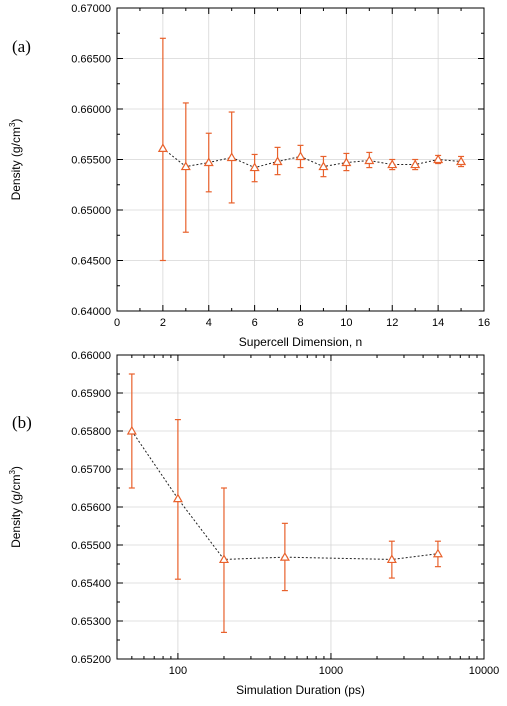 The width and height of the screenshot is (507, 706). I want to click on x-tick-label: 0, so click(117, 323).